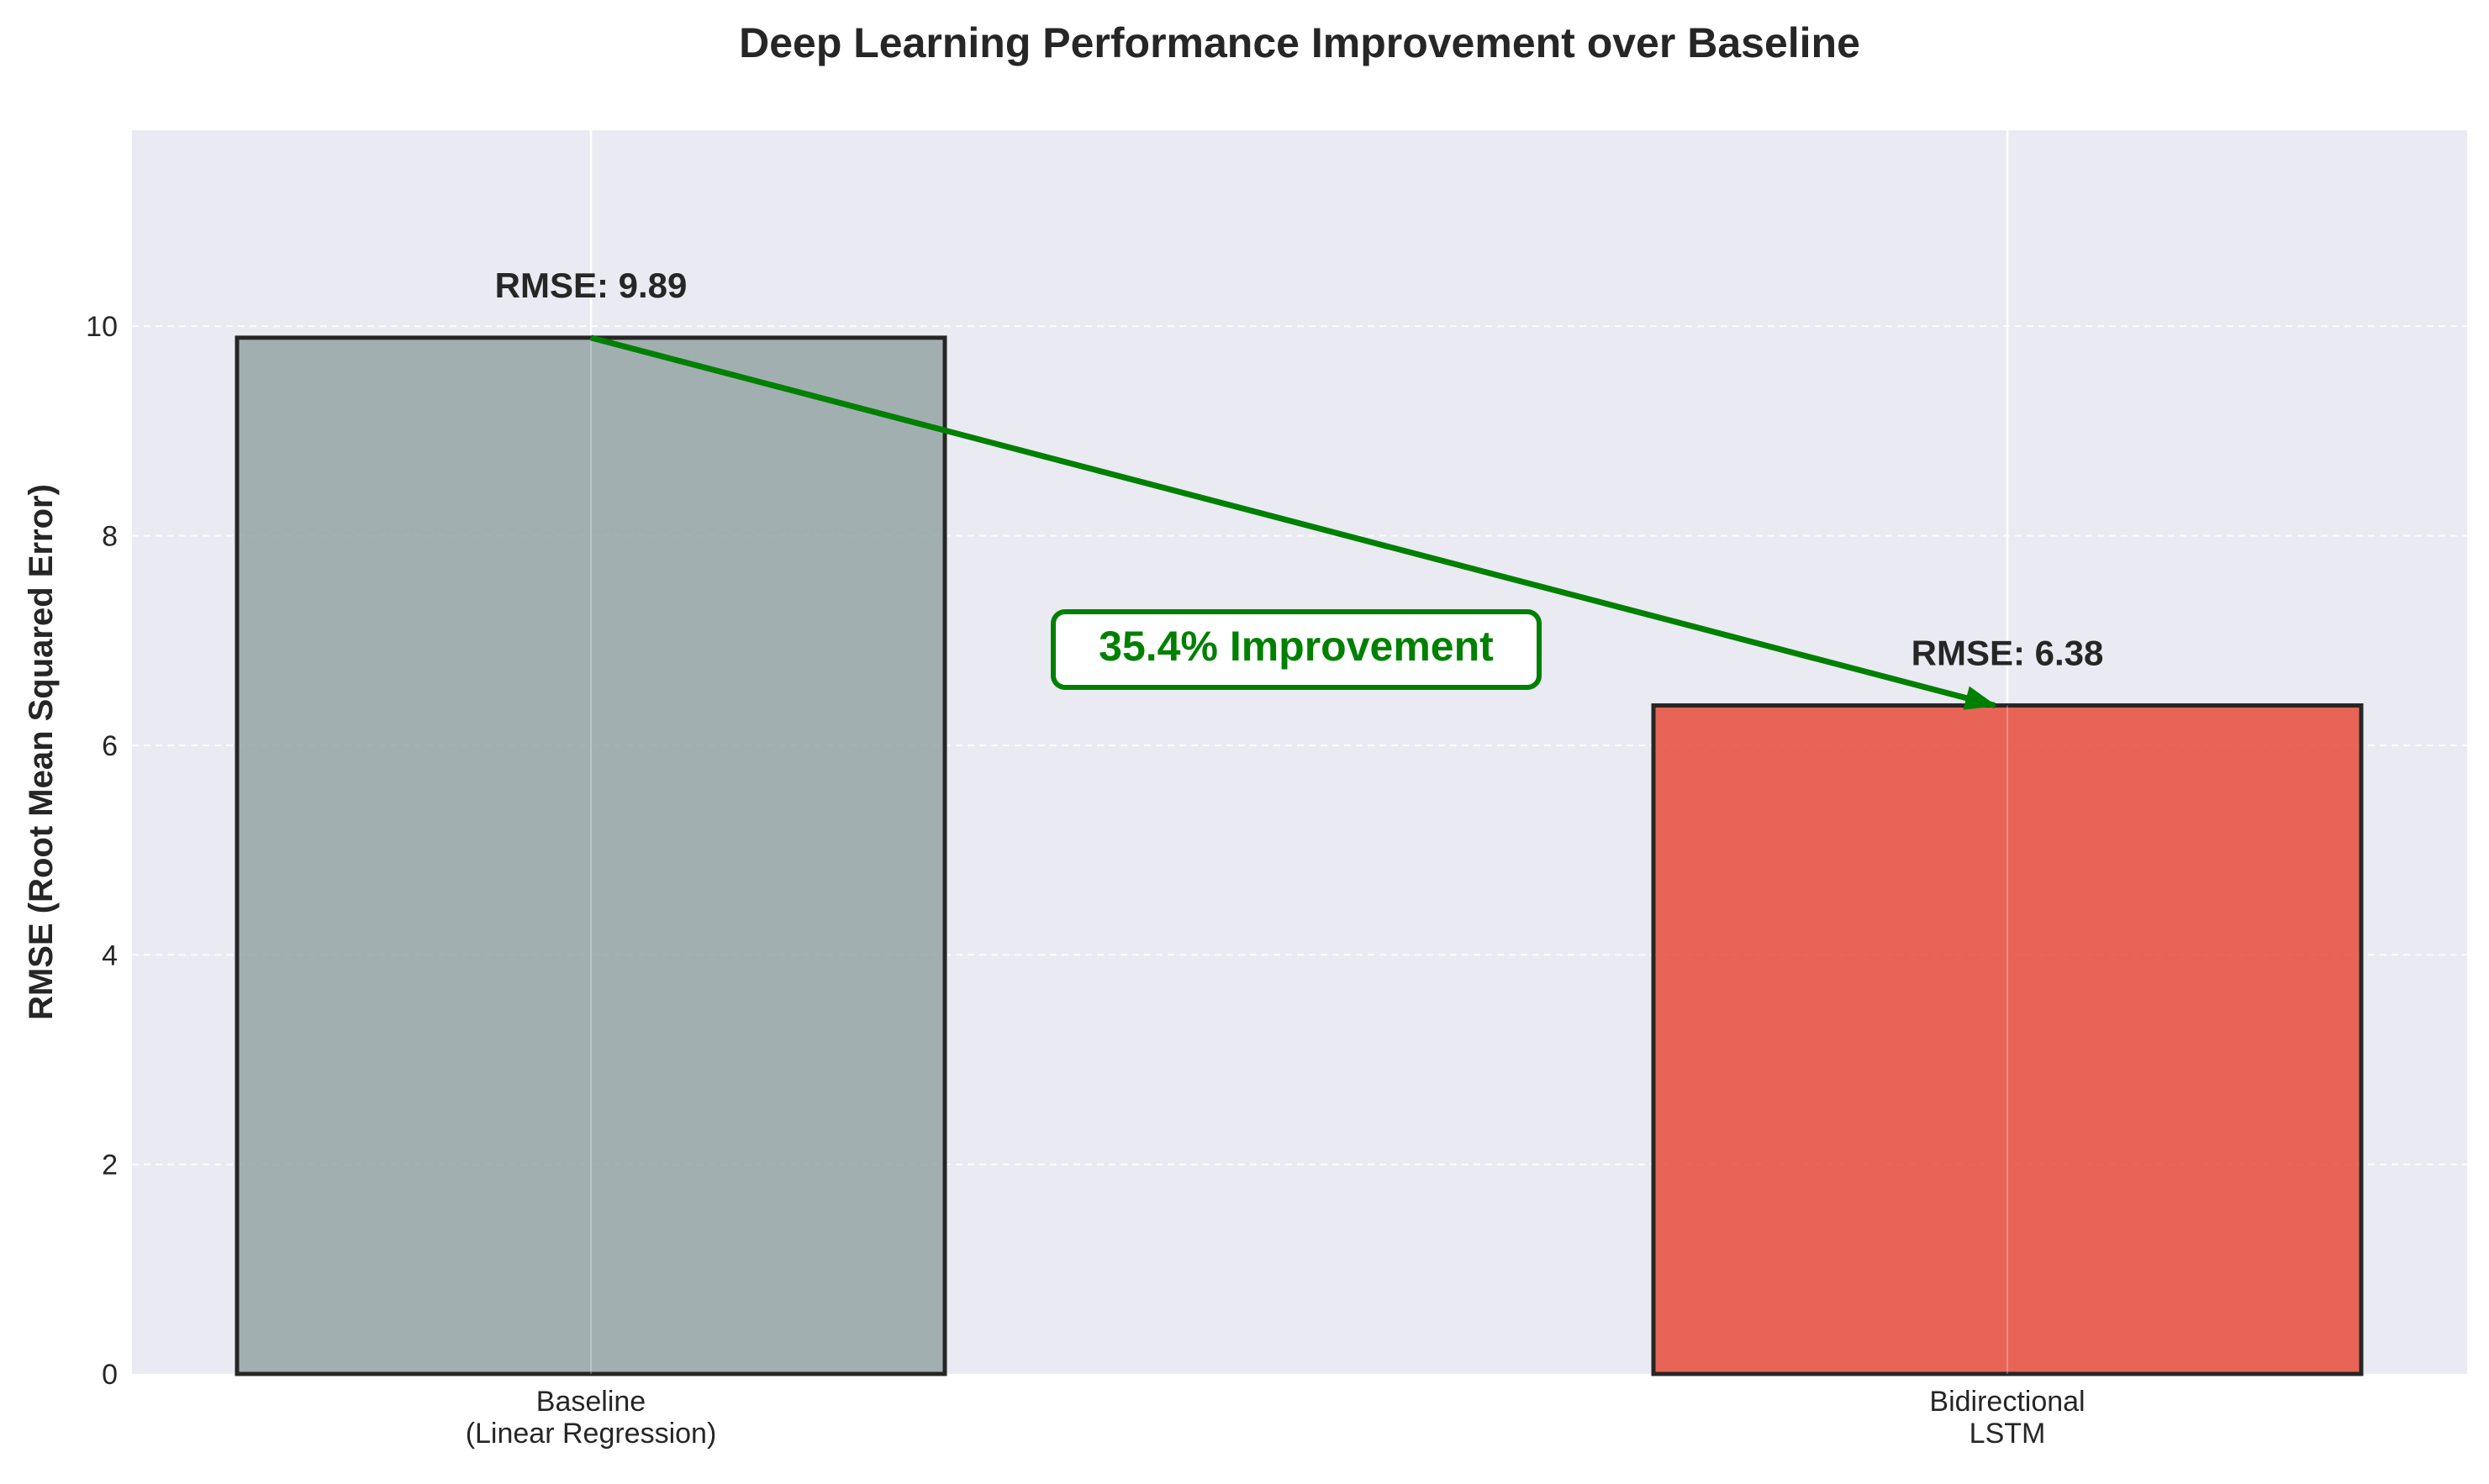 This screenshot has height=1484, width=2489. Describe the element at coordinates (110, 537) in the screenshot. I see `y-tick-label: 8` at that location.